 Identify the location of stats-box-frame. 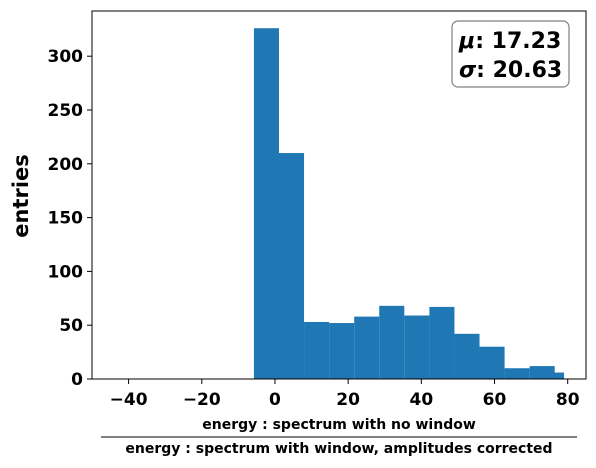
(510, 54).